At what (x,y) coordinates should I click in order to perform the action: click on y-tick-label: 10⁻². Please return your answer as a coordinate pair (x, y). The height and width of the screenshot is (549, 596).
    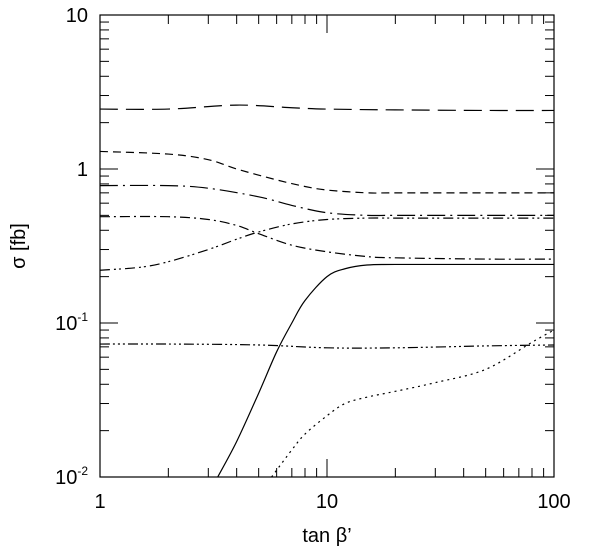
    Looking at the image, I should click on (71, 476).